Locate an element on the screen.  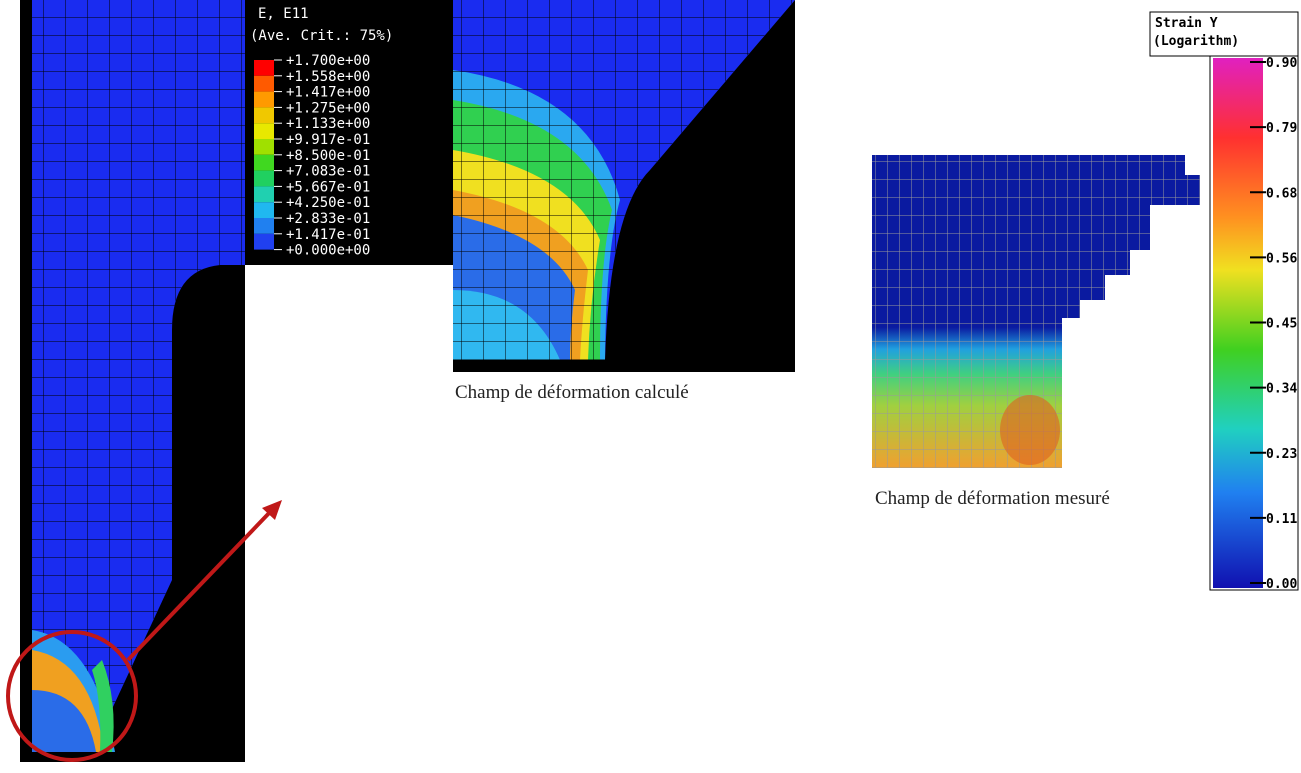
legend-label: +8.500e-01 is located at coordinates (328, 156).